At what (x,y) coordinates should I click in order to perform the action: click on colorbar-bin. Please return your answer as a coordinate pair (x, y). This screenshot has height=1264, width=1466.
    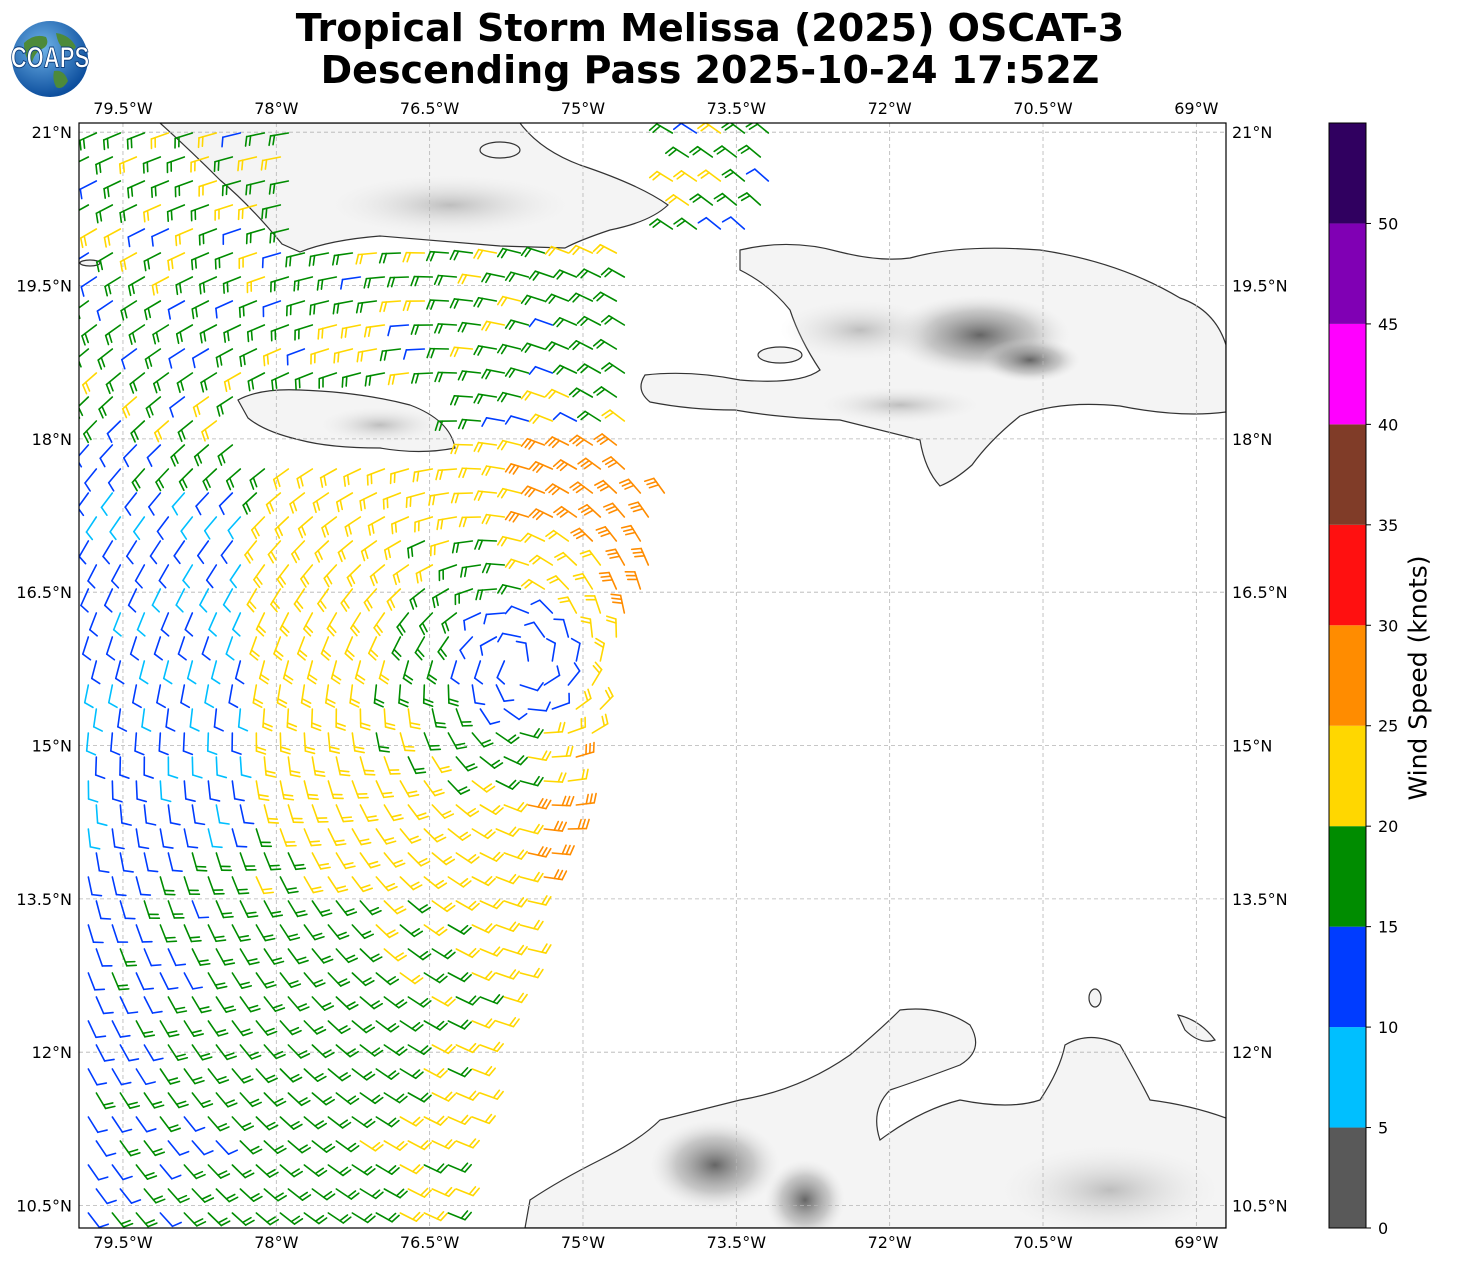
    Looking at the image, I should click on (1347, 776).